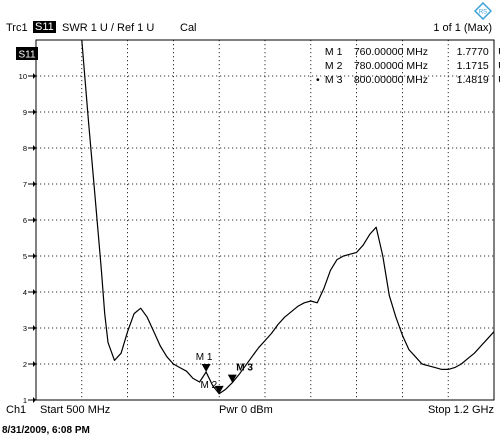 The width and height of the screenshot is (500, 441). Describe the element at coordinates (25, 256) in the screenshot. I see `y-tick-label: 5` at that location.